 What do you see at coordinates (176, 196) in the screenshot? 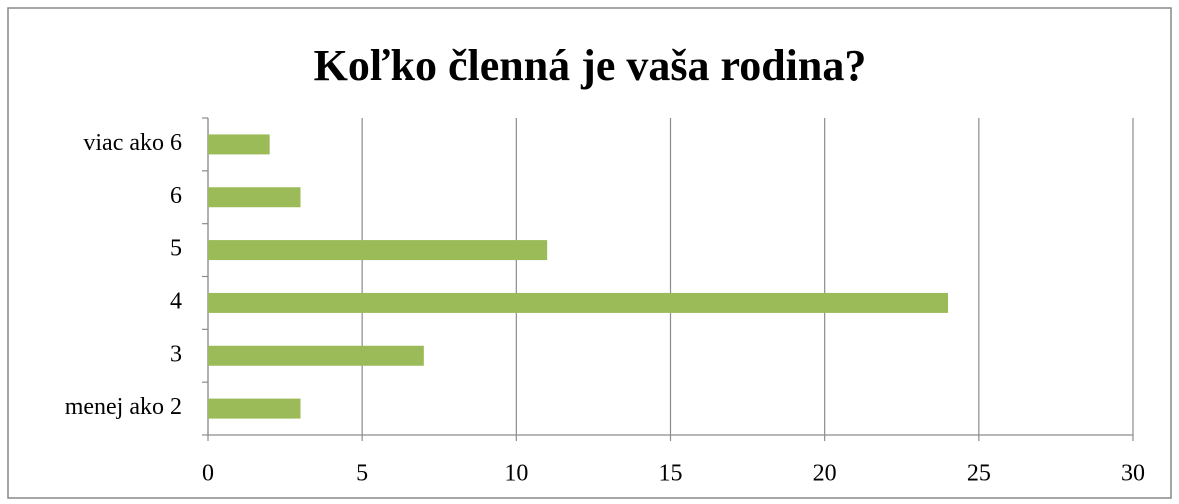
I see `y-tick-label: 6` at bounding box center [176, 196].